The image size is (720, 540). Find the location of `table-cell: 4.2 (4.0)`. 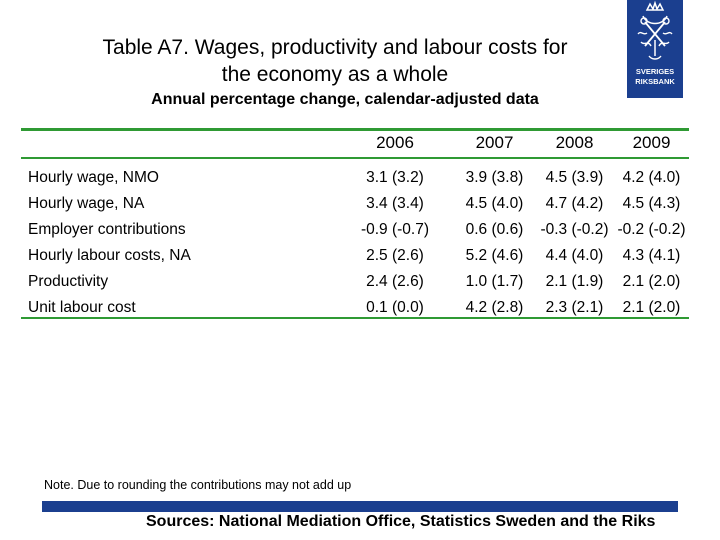

table-cell: 4.2 (4.0) is located at coordinates (651, 177).